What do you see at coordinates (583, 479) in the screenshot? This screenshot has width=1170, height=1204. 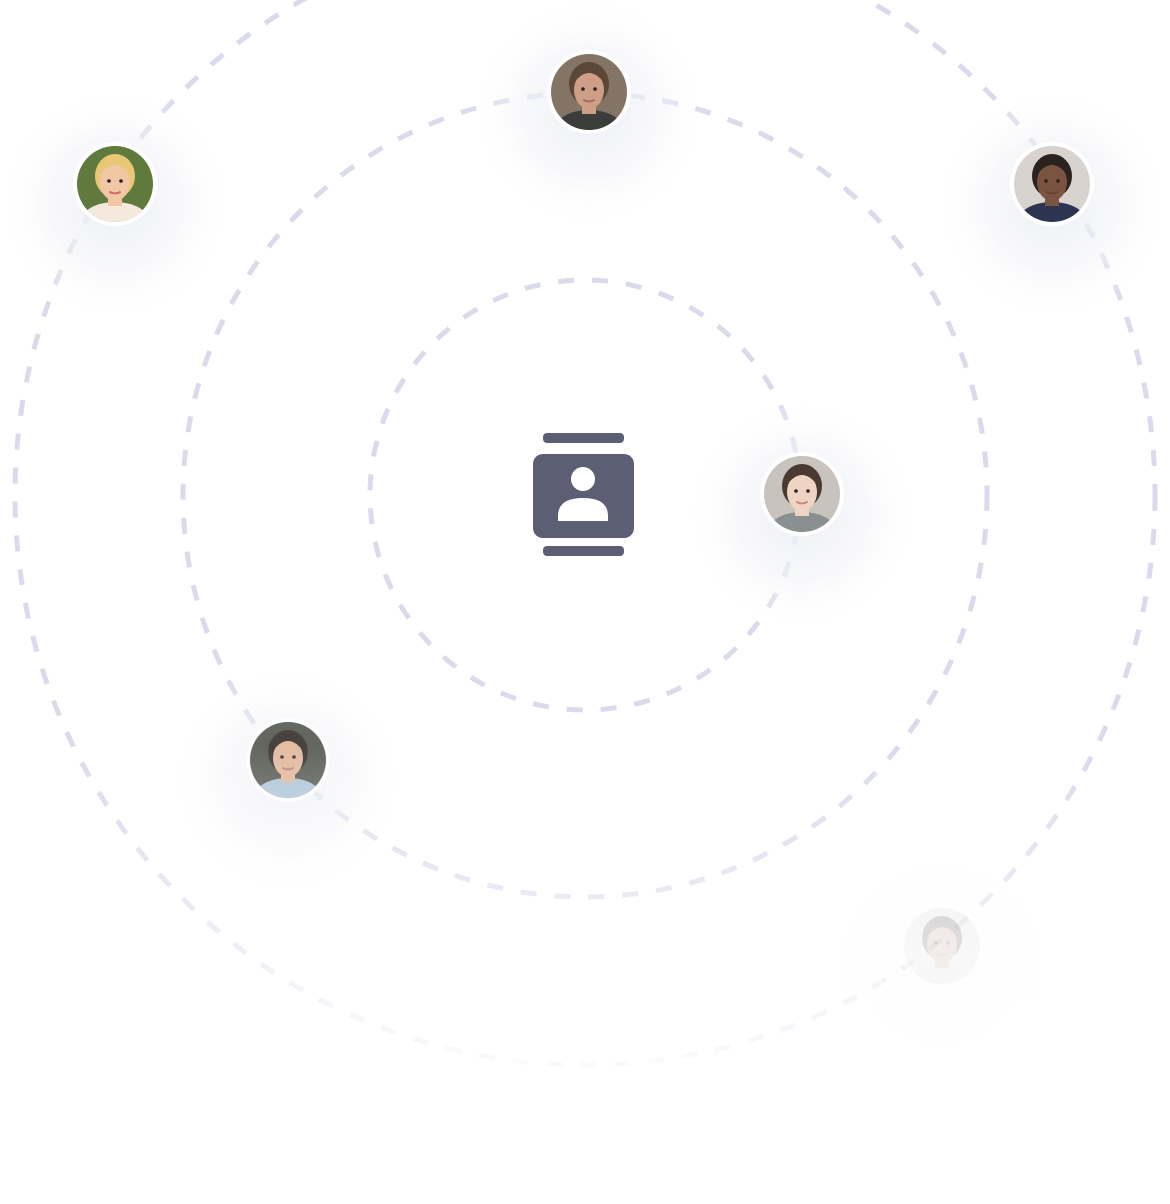 I see `contact-book-person-head` at bounding box center [583, 479].